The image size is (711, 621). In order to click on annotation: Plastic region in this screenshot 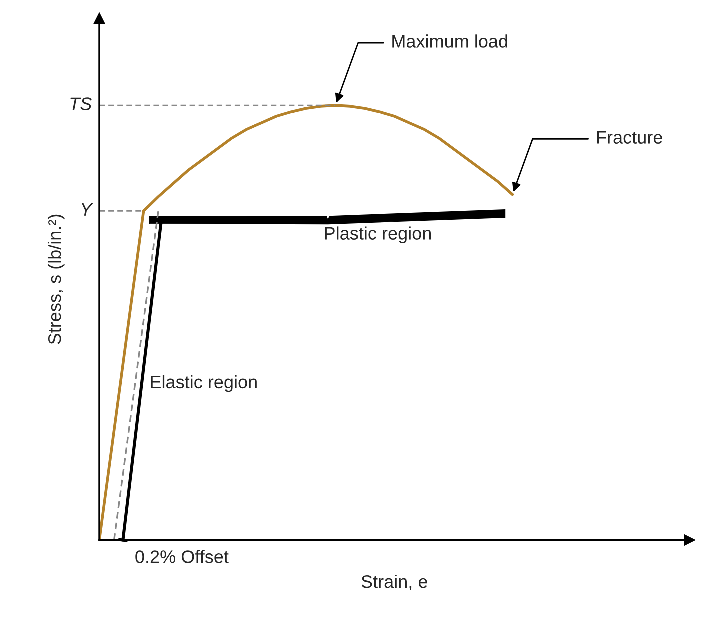, I will do `click(378, 235)`.